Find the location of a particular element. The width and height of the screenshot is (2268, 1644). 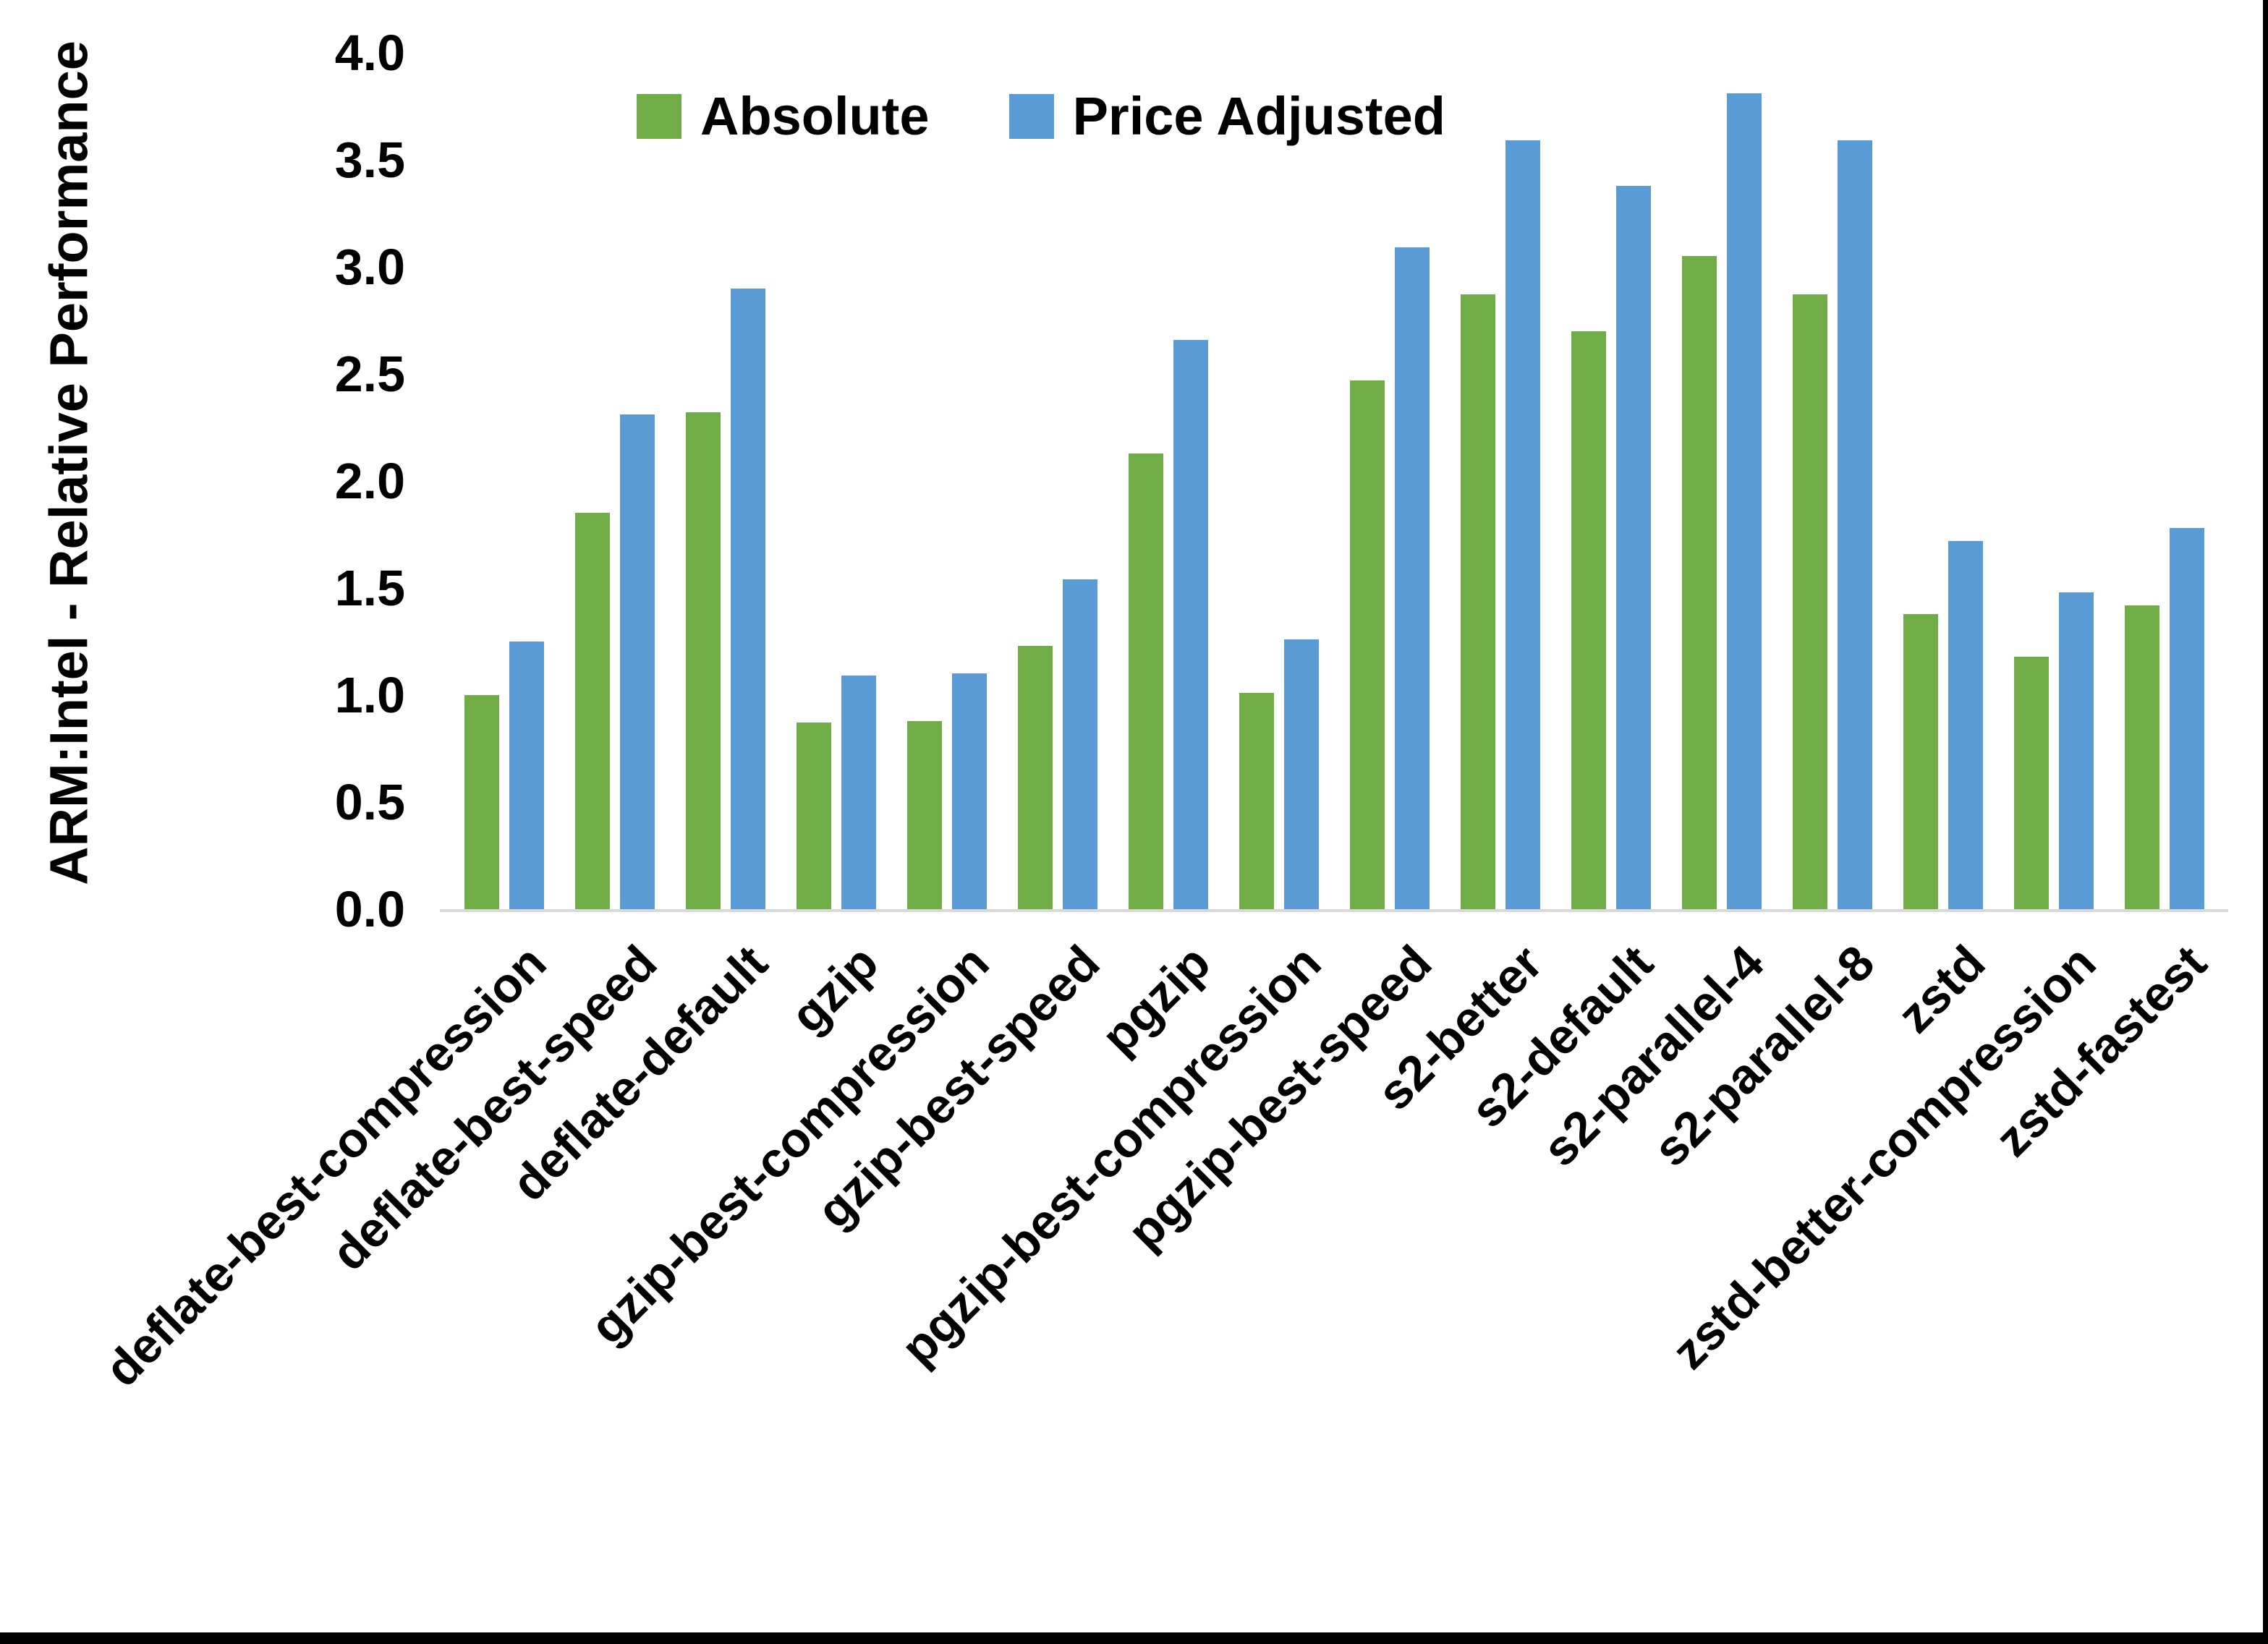

bar-group-s2-default is located at coordinates (1610, 481).